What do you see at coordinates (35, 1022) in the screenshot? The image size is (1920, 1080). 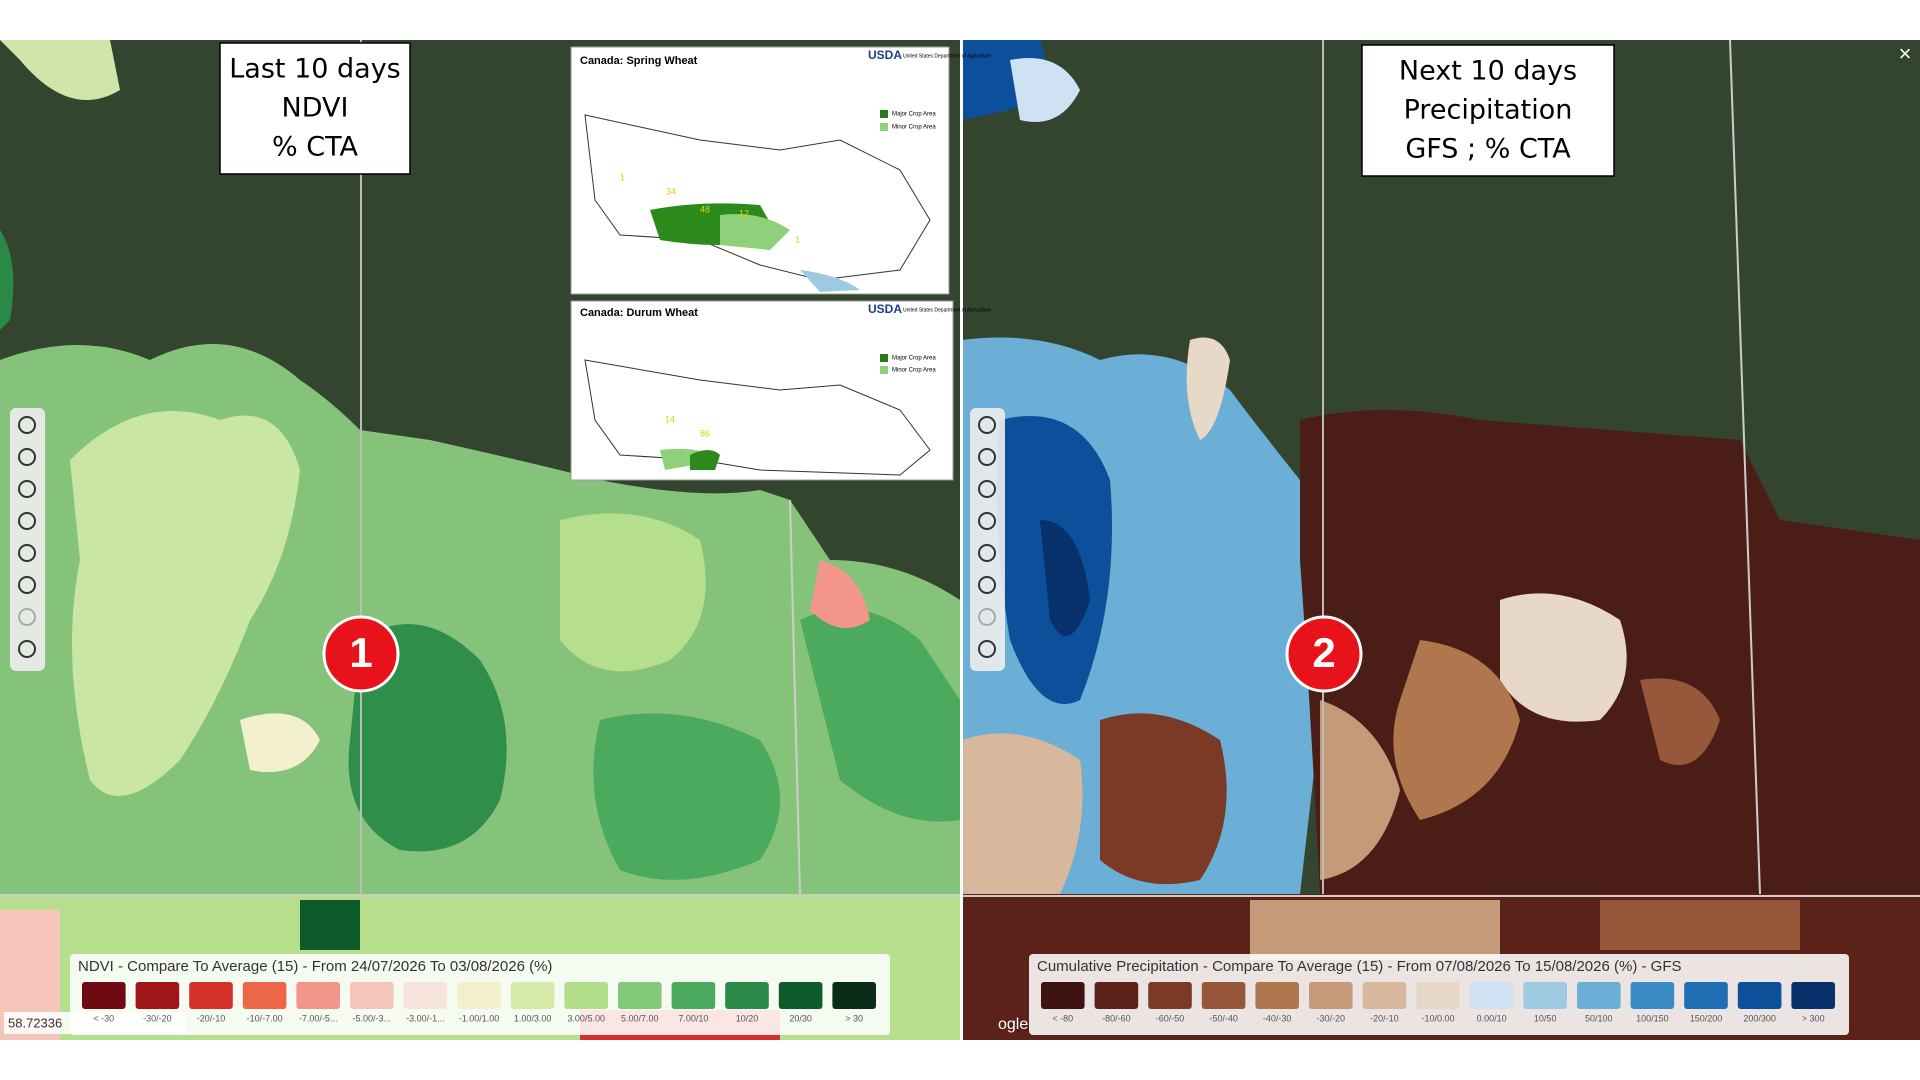 I see `coordinates: 58.72336` at bounding box center [35, 1022].